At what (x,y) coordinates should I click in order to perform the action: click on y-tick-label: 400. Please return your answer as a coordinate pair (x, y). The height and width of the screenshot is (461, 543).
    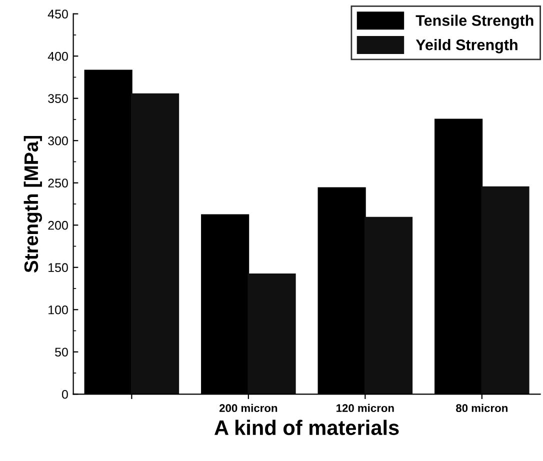
    Looking at the image, I should click on (58, 56).